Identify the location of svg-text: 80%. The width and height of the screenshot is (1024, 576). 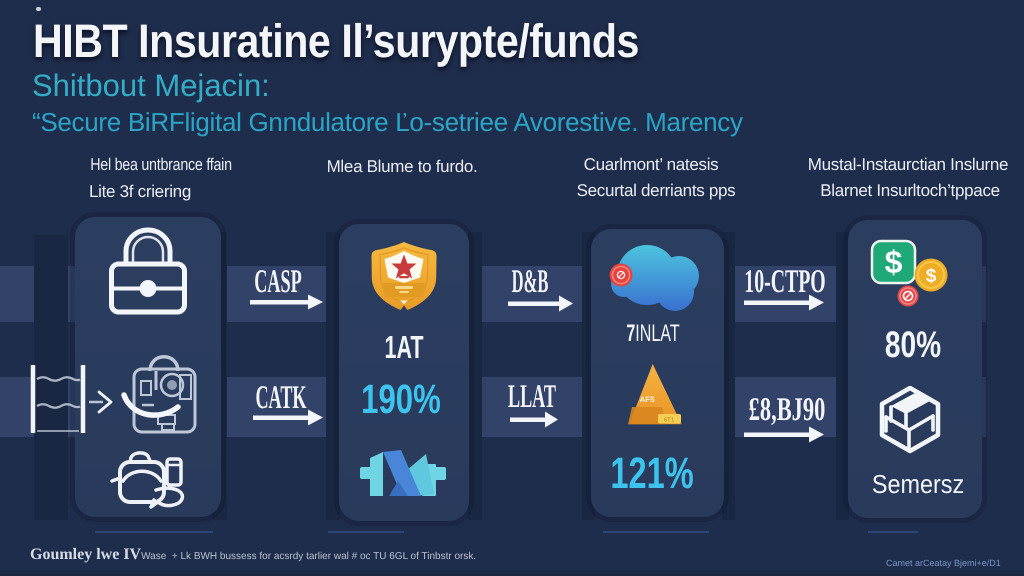
(913, 344).